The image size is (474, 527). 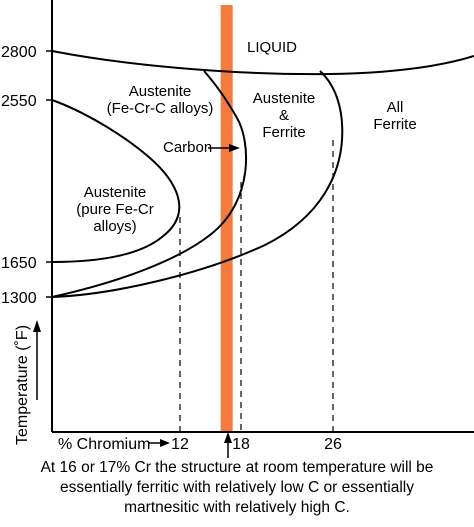 What do you see at coordinates (115, 192) in the screenshot?
I see `region-aus-pure-line: Austenite` at bounding box center [115, 192].